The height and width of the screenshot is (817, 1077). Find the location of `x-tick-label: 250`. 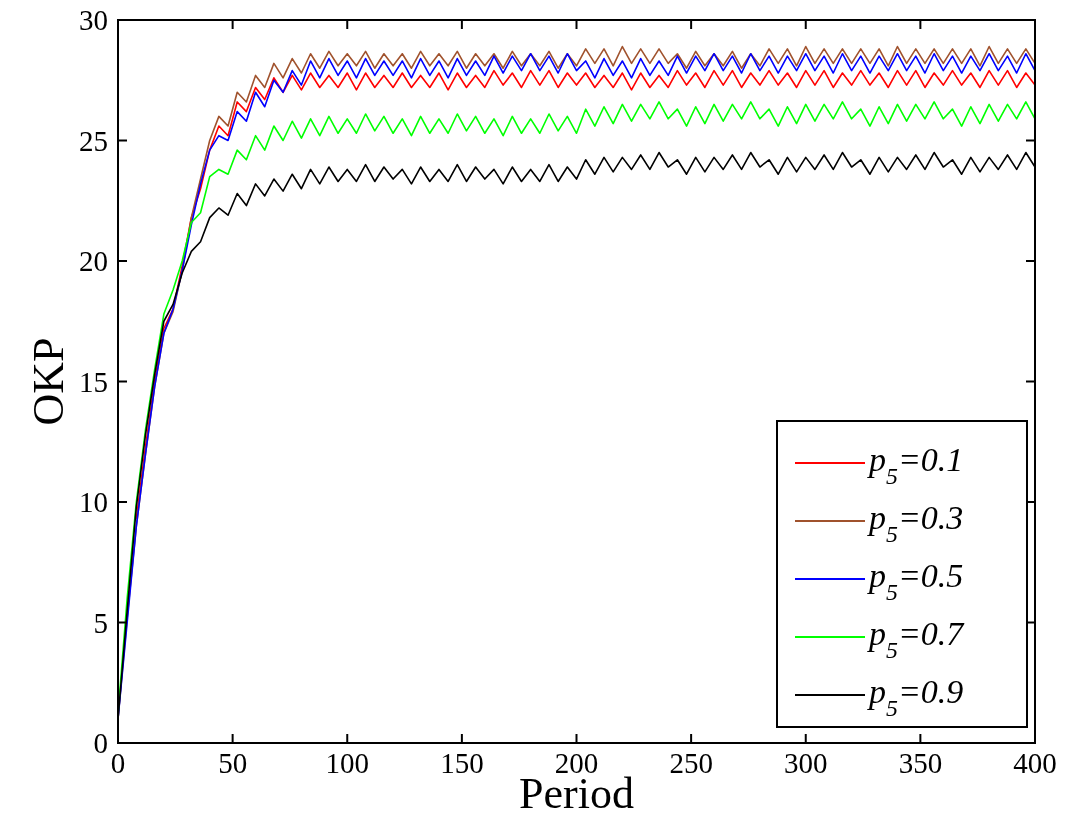

x-tick-label: 250 is located at coordinates (691, 763).